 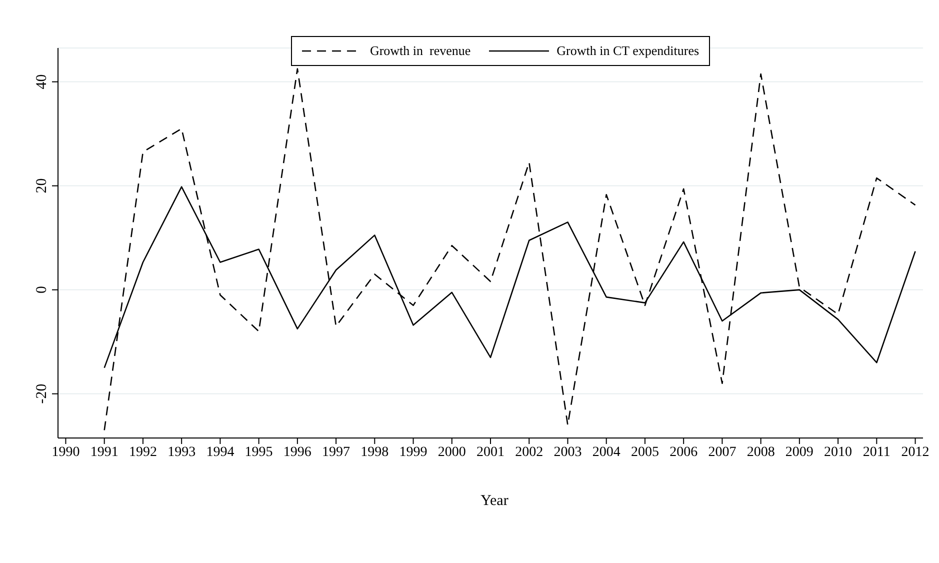 What do you see at coordinates (66, 452) in the screenshot?
I see `x-tick-label: 1990` at bounding box center [66, 452].